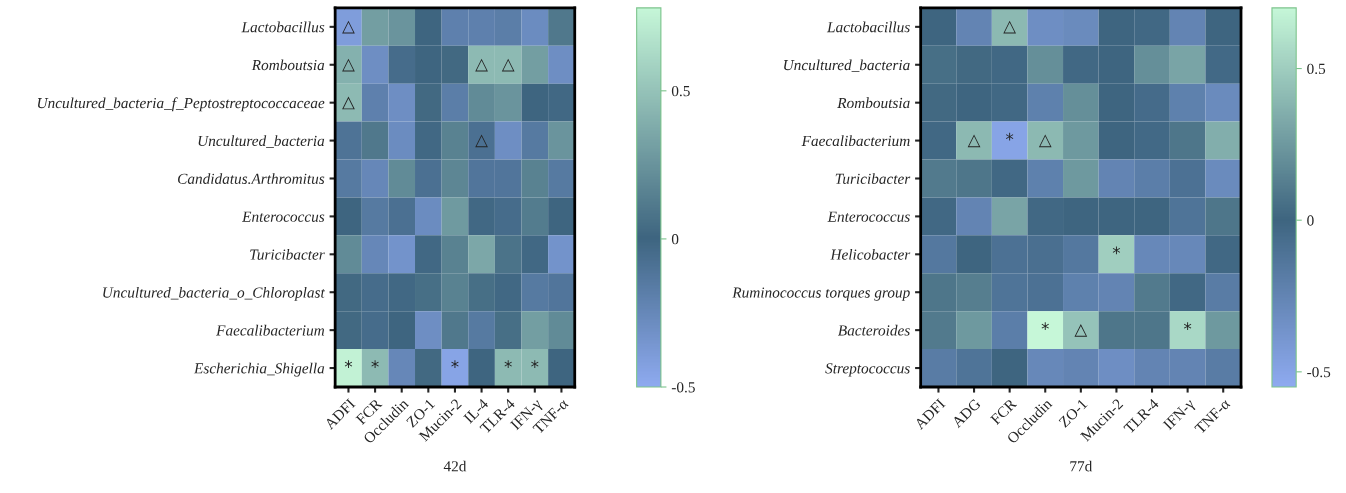 Image resolution: width=1346 pixels, height=493 pixels. I want to click on y-tick-label: Escherichia_Shigella, so click(259, 369).